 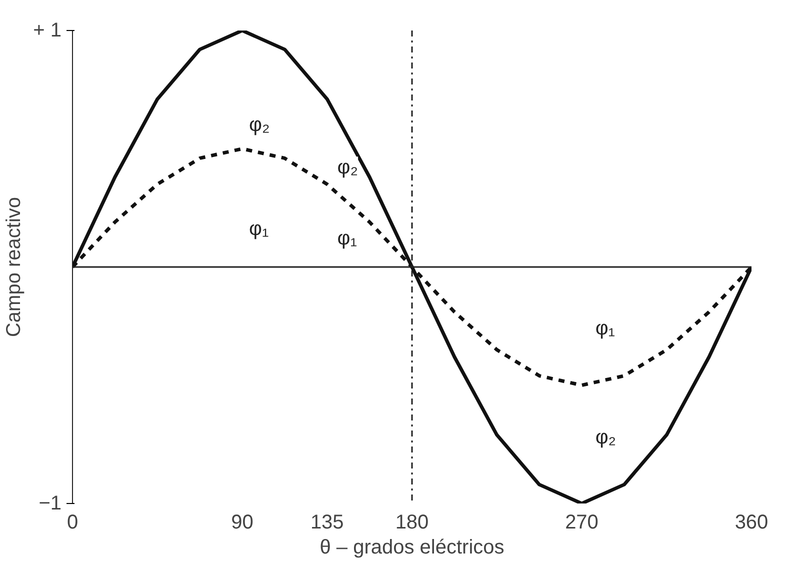 What do you see at coordinates (581, 523) in the screenshot?
I see `x-tick-label: 270` at bounding box center [581, 523].